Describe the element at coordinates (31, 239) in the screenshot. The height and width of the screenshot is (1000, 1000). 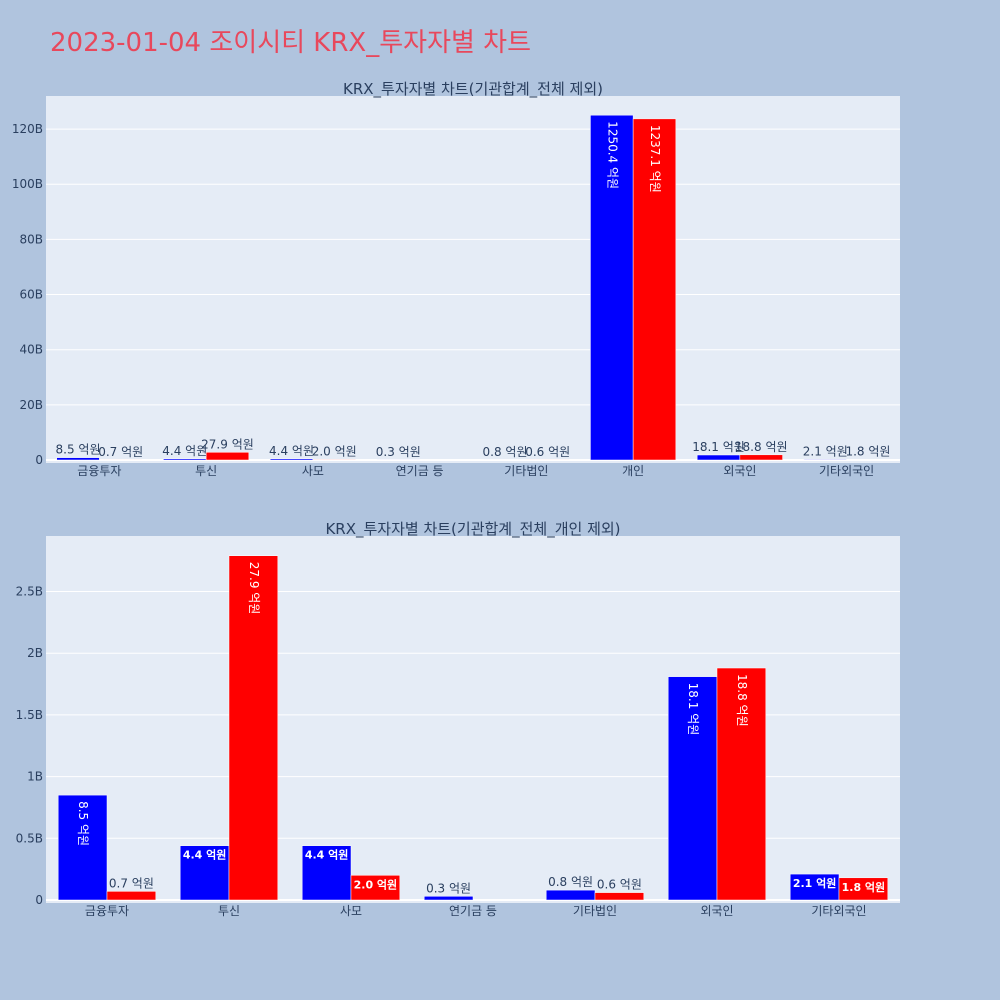
I see `y-tick-label: 80B` at that location.